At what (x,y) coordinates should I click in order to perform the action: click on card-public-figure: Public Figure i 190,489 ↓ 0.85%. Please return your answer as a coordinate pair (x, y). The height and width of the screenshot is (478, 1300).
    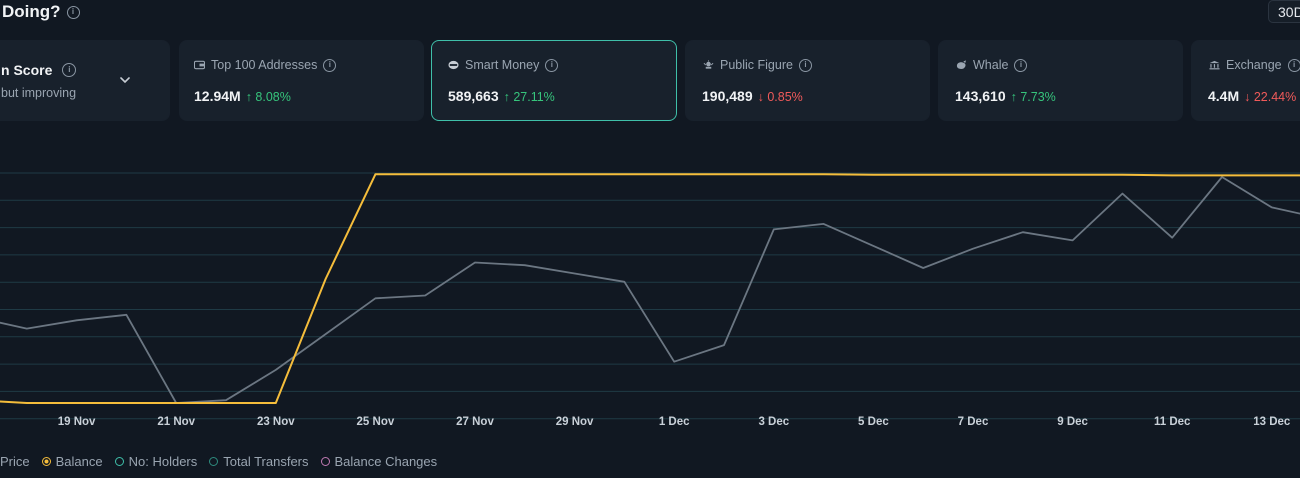
    Looking at the image, I should click on (807, 80).